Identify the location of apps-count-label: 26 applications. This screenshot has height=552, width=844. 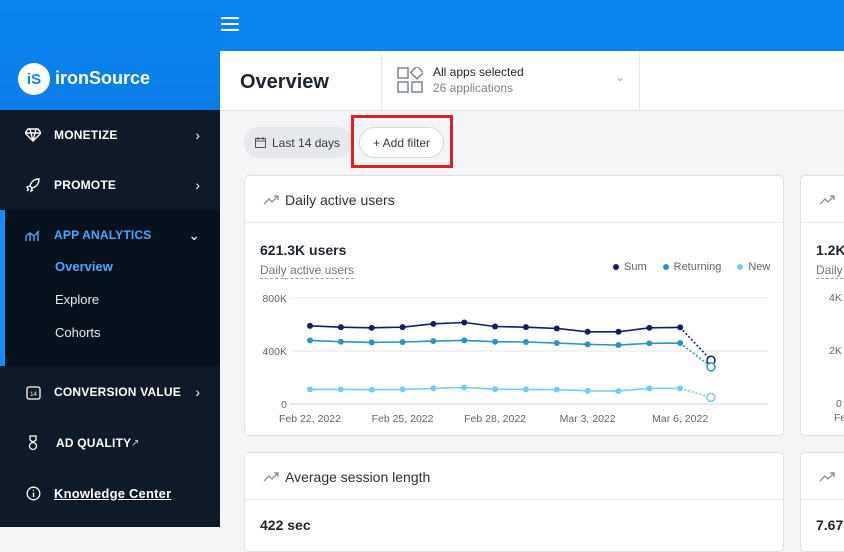
(473, 88).